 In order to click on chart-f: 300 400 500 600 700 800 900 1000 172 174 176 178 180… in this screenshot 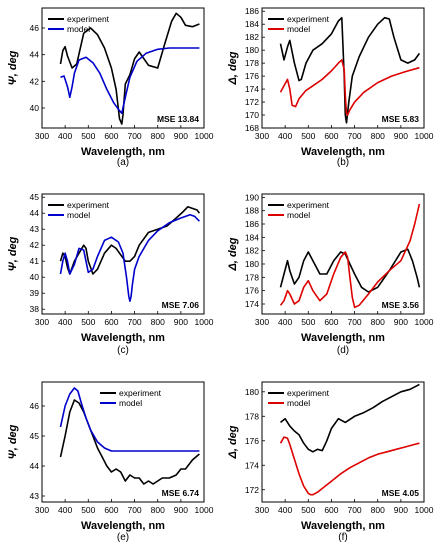, I will do `click(330, 462)`.